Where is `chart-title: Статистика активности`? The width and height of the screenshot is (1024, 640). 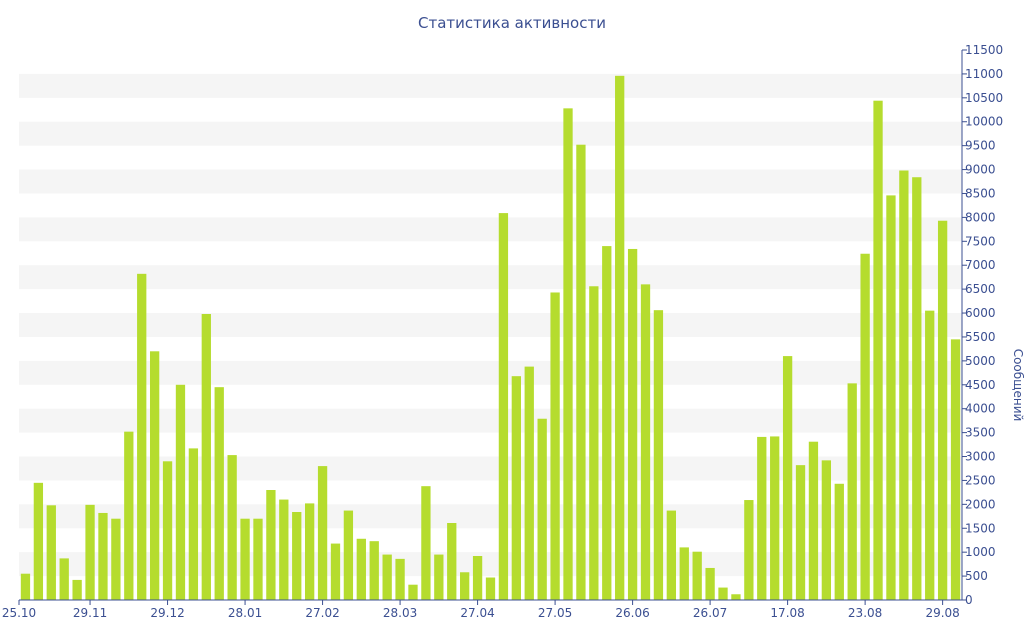 chart-title: Статистика активности is located at coordinates (512, 23).